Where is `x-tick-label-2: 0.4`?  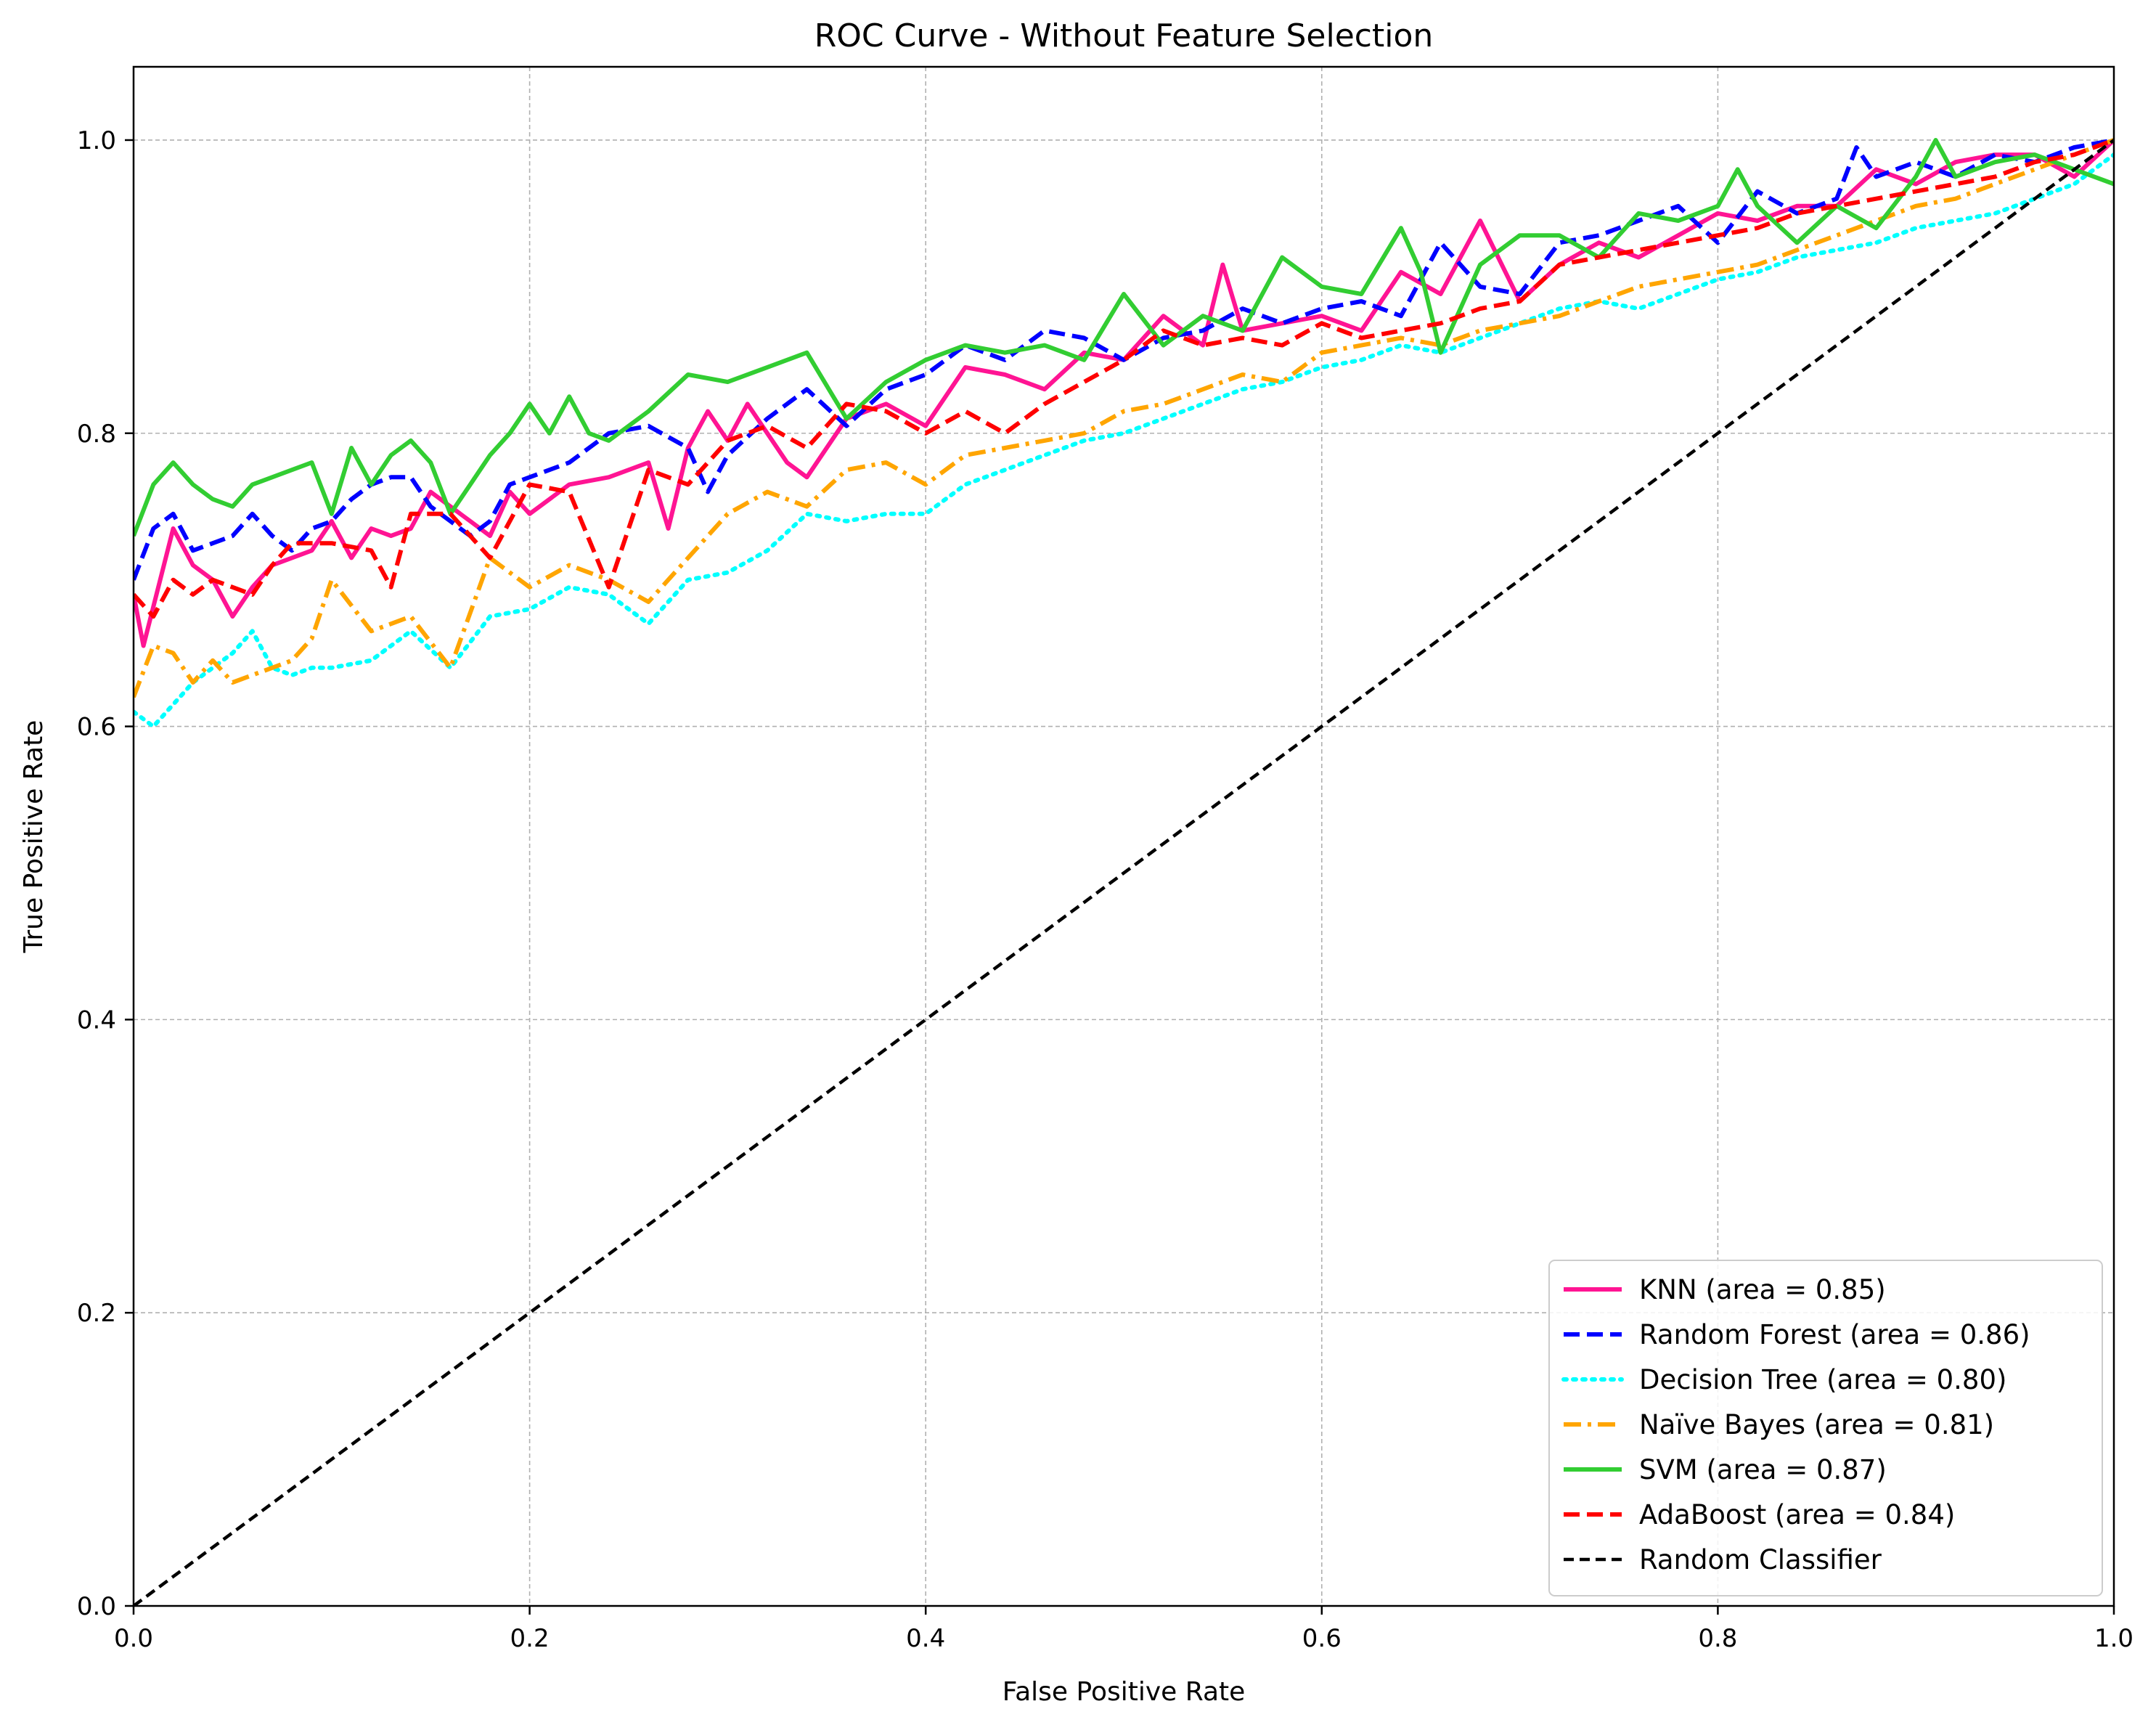
x-tick-label-2: 0.4 is located at coordinates (926, 1638).